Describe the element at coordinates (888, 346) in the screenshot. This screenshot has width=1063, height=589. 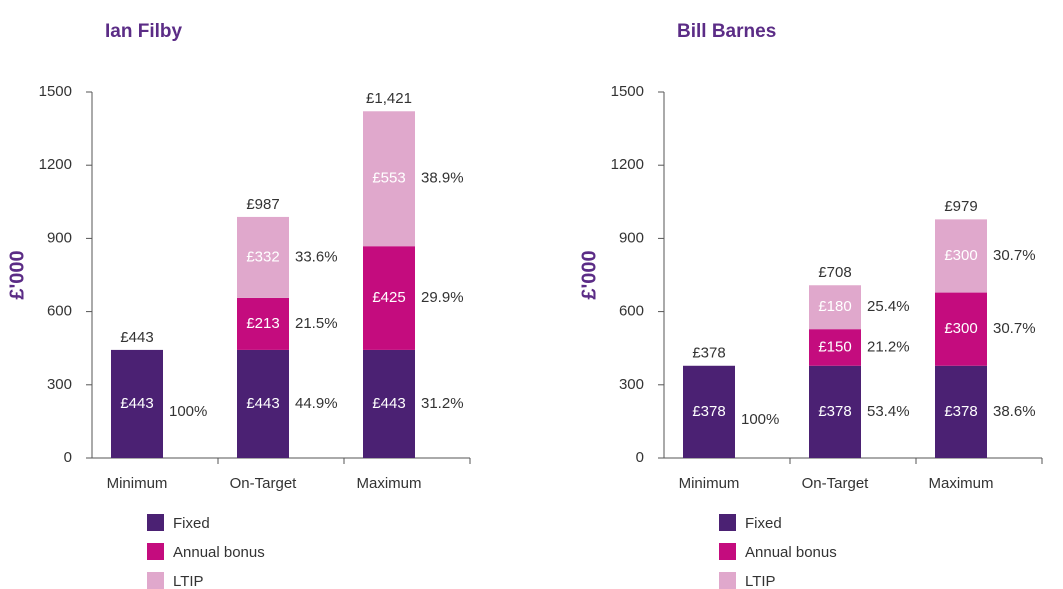
I see `share-label: 21.2%` at that location.